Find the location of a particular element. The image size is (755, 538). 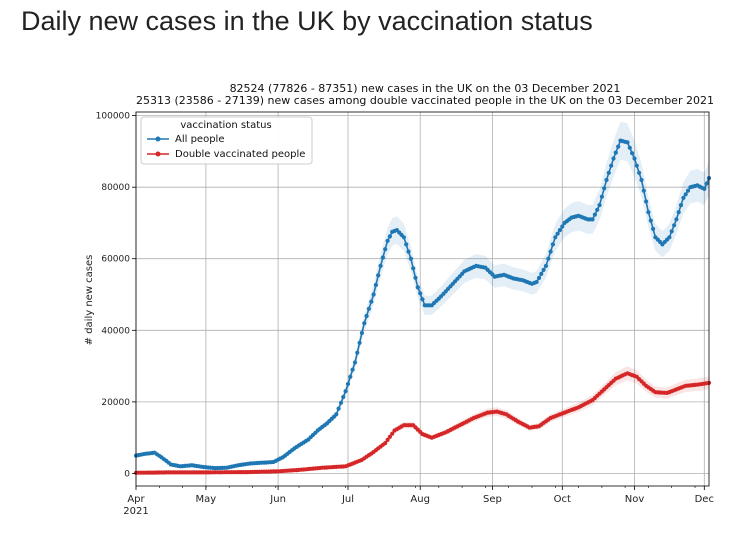

x-tick-sublabel: 2021 is located at coordinates (135, 511).